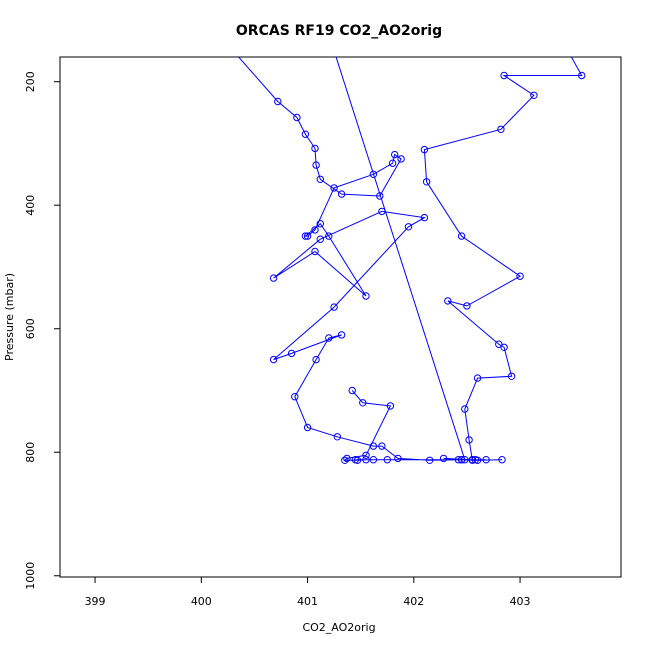  I want to click on x-axis-label: CO2_AO2orig, so click(338, 627).